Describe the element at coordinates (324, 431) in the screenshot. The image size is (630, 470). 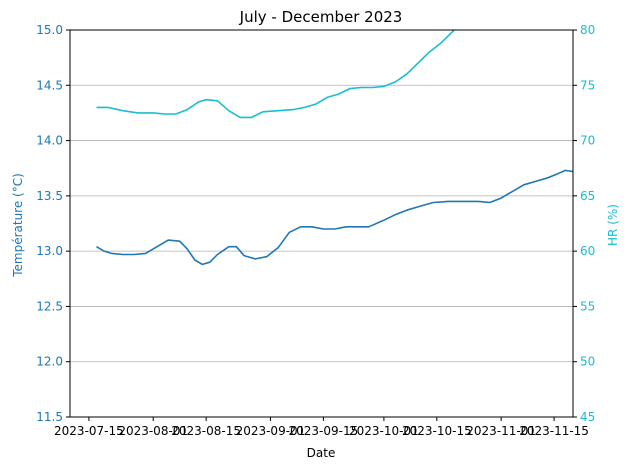
I see `x-tick-label: 2023-09-15` at that location.